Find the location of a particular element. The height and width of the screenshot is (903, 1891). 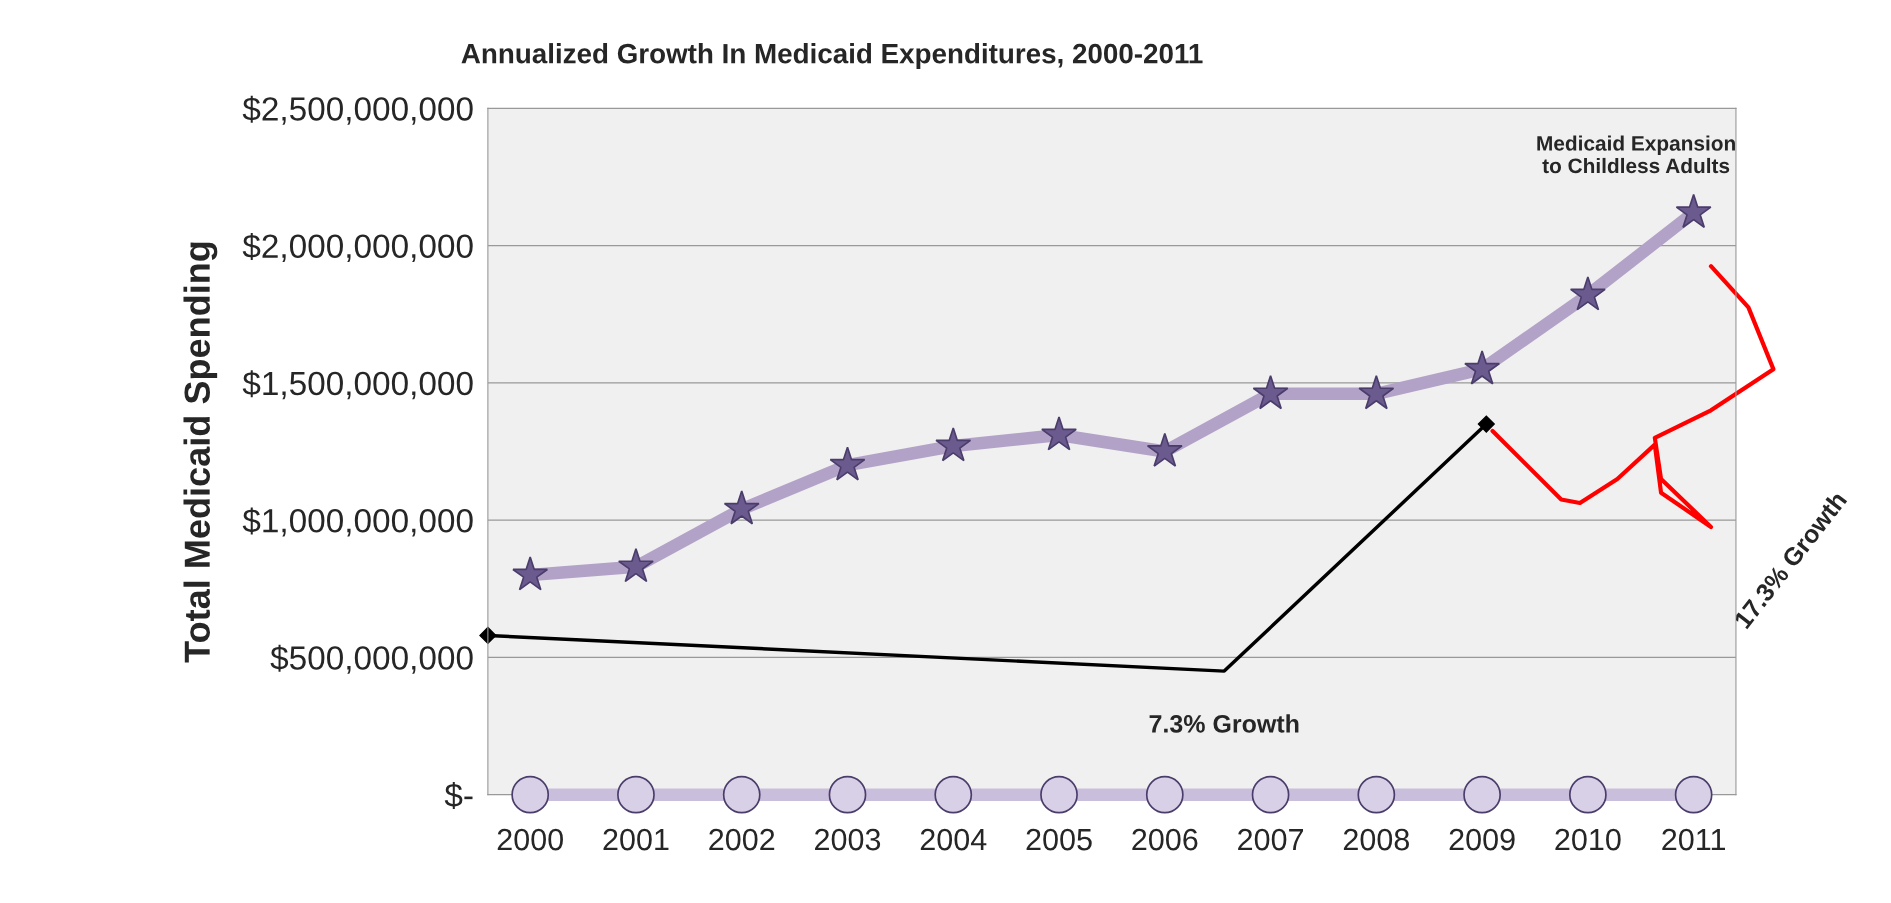

y-tick-label: $2,500,000,000 is located at coordinates (357, 110).